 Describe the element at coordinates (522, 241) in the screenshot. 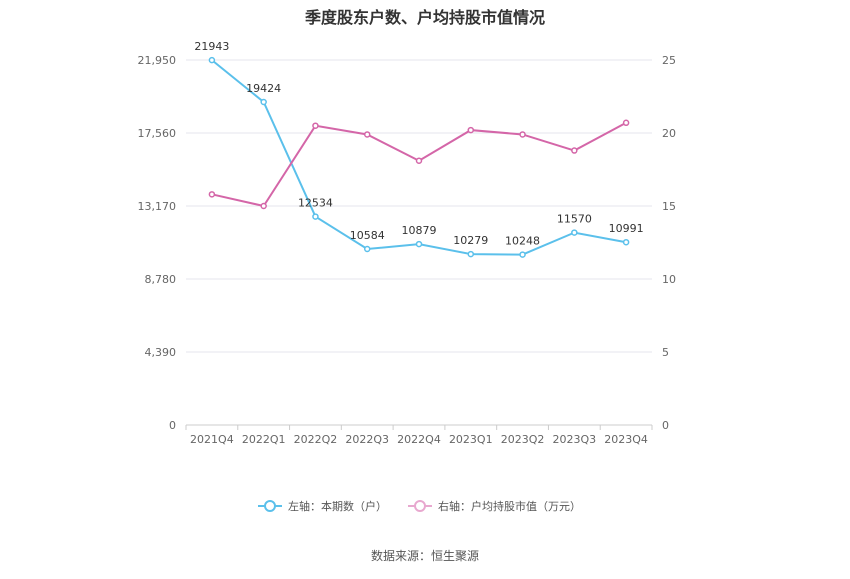

I see `data-label: 10248` at that location.